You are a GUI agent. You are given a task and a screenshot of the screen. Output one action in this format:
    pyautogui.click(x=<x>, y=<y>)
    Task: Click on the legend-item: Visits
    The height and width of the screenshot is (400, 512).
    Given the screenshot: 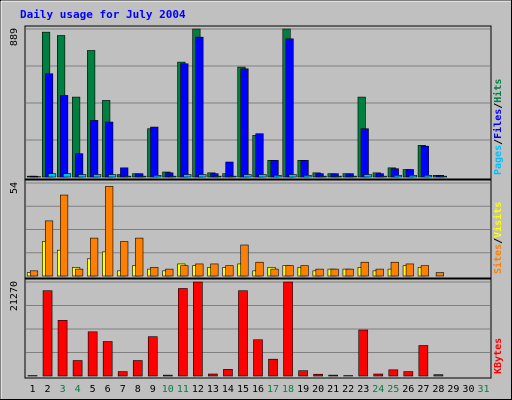 What is the action you would take?
    pyautogui.click(x=498, y=220)
    